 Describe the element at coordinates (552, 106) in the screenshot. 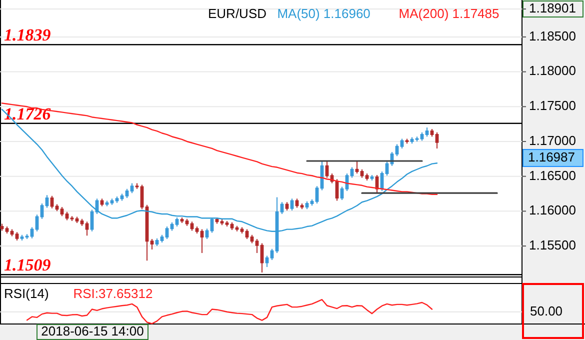

I see `y-tick-label: 1.17500` at that location.